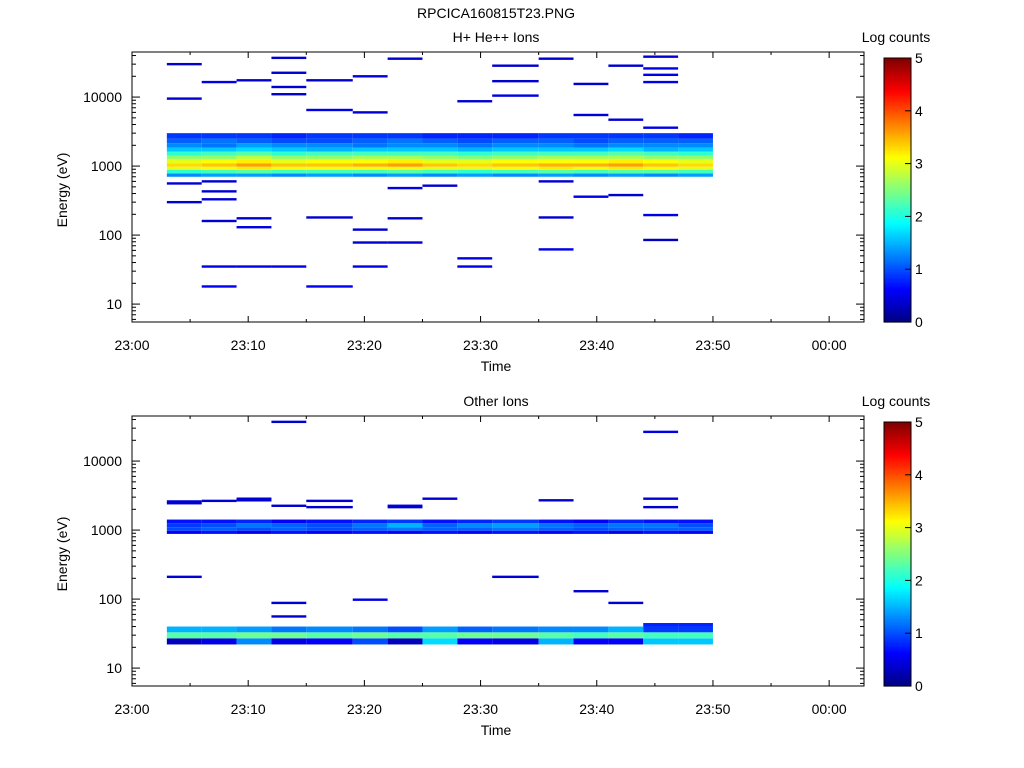 The image size is (1024, 768). I want to click on colorbar-label: Log counts, so click(896, 37).